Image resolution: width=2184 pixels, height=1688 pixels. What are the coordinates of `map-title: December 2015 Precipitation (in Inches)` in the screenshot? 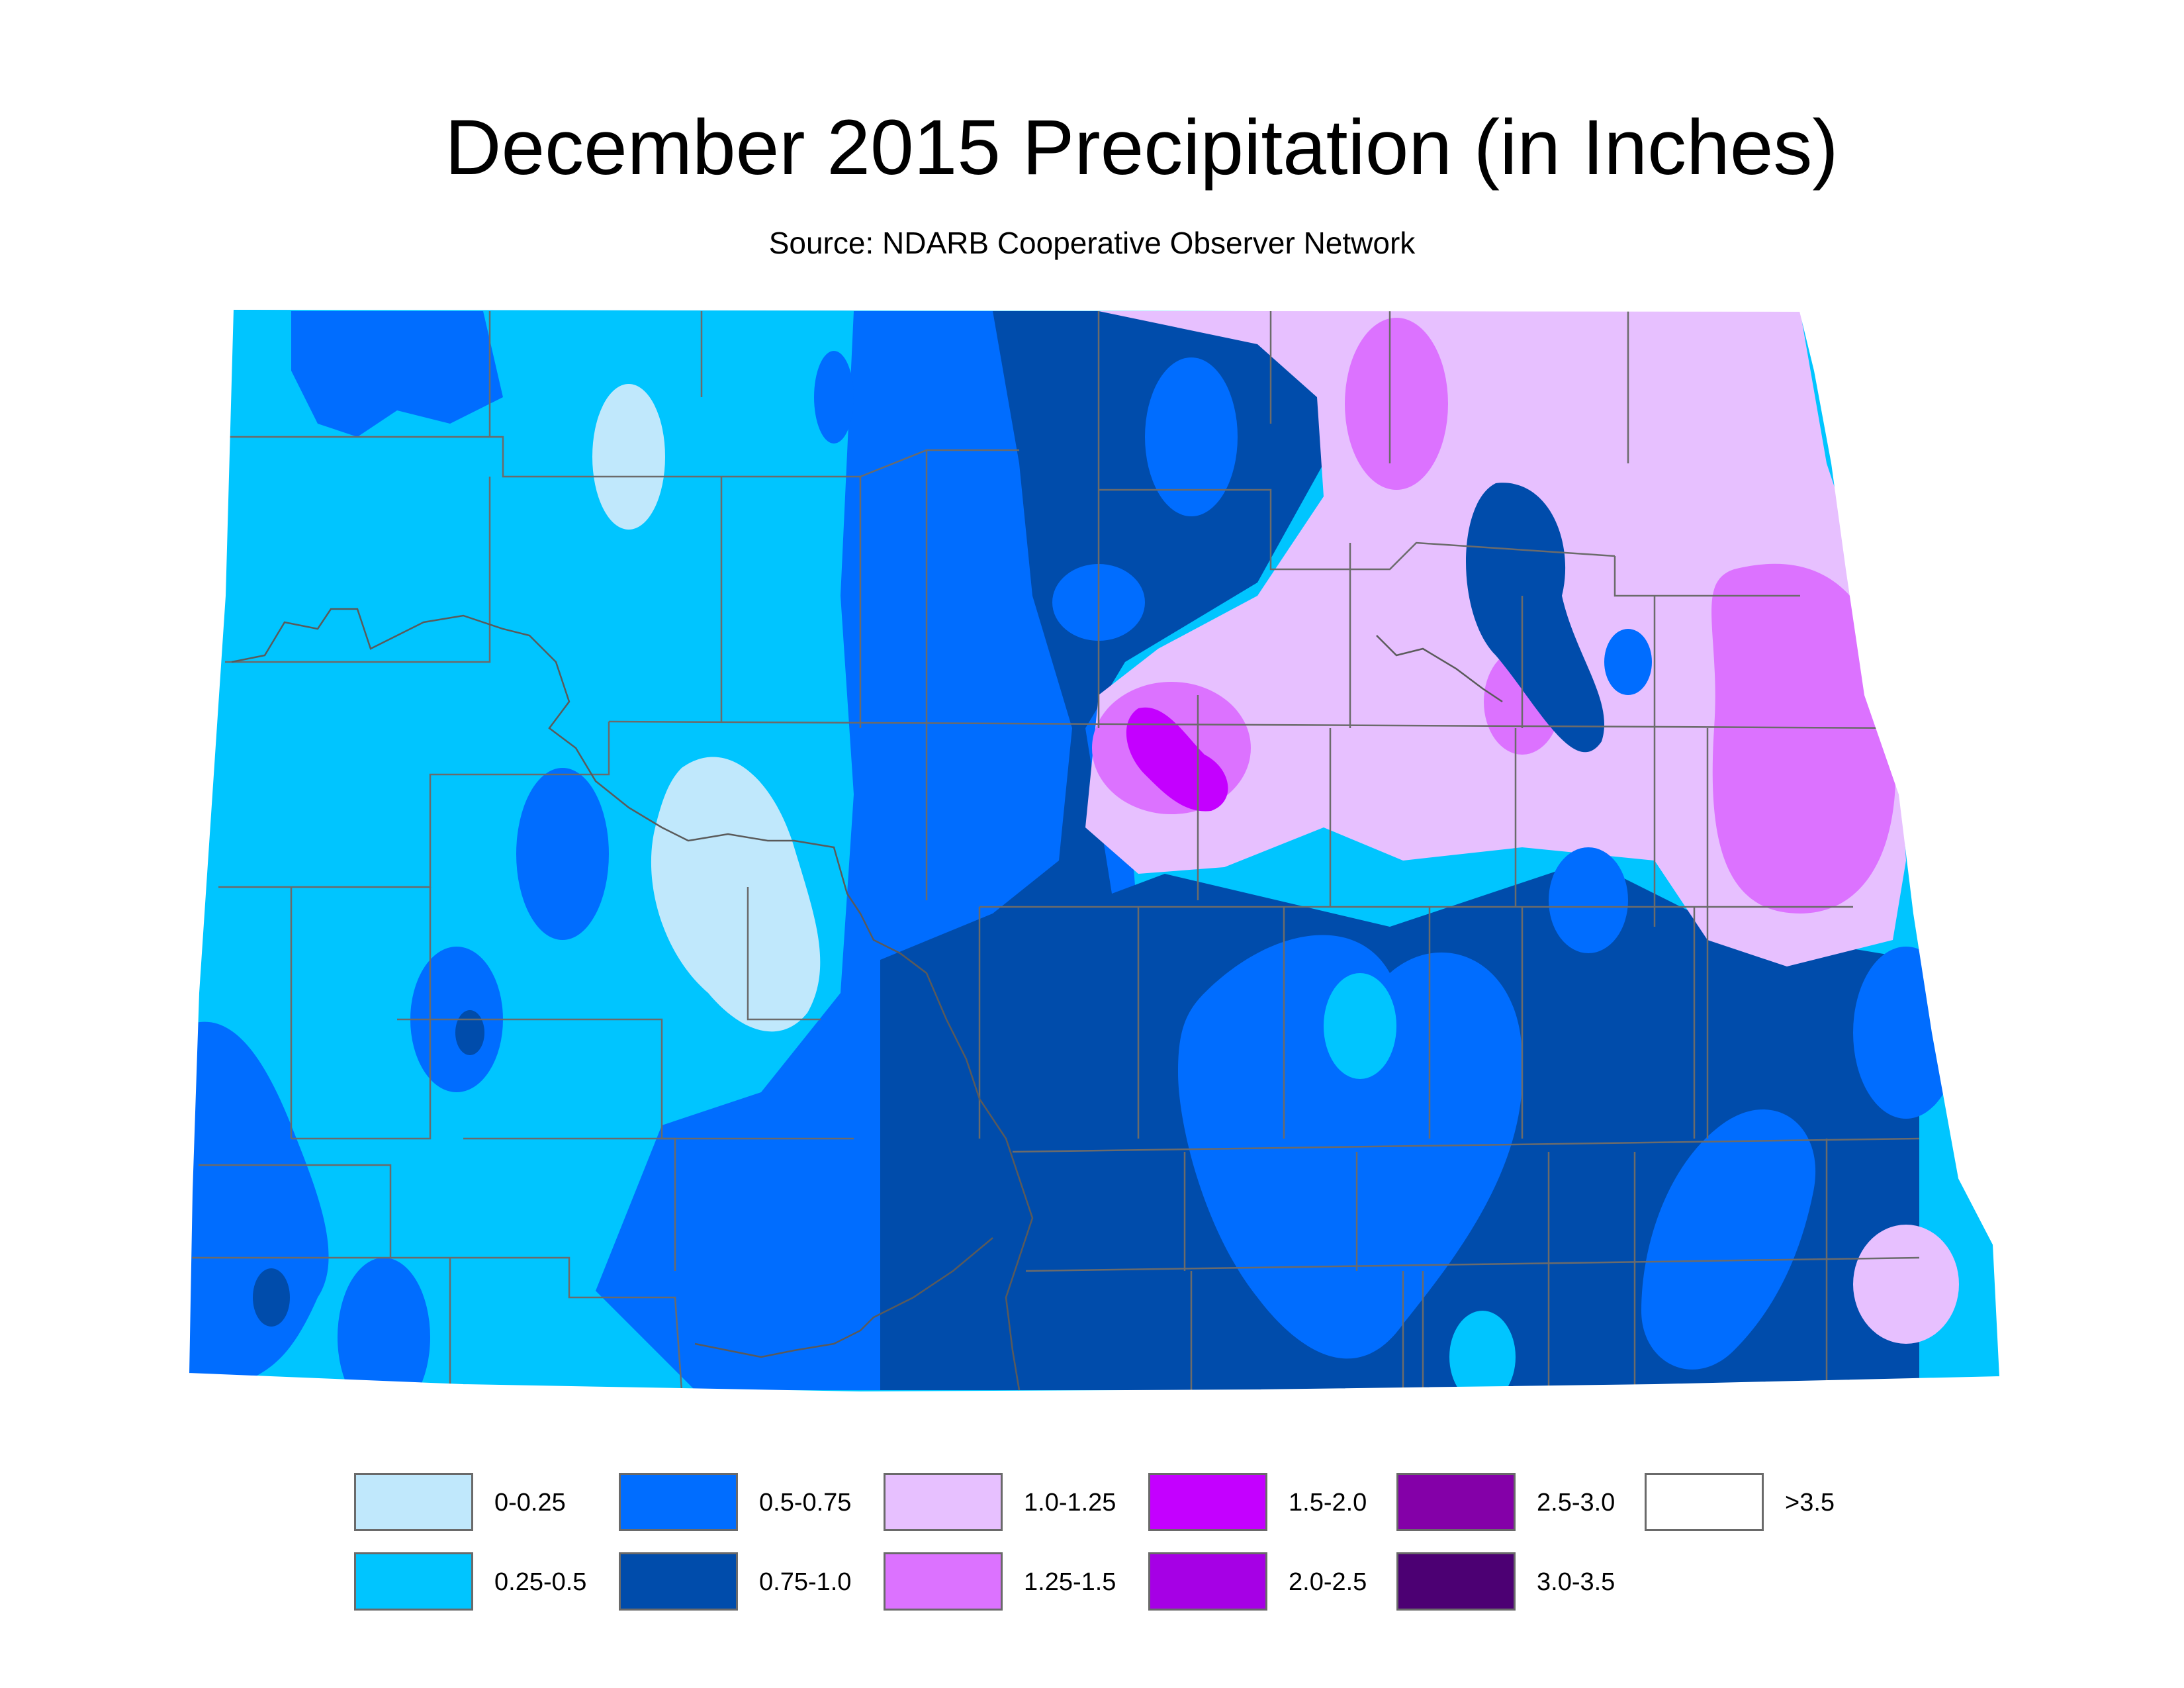 It's located at (1142, 147).